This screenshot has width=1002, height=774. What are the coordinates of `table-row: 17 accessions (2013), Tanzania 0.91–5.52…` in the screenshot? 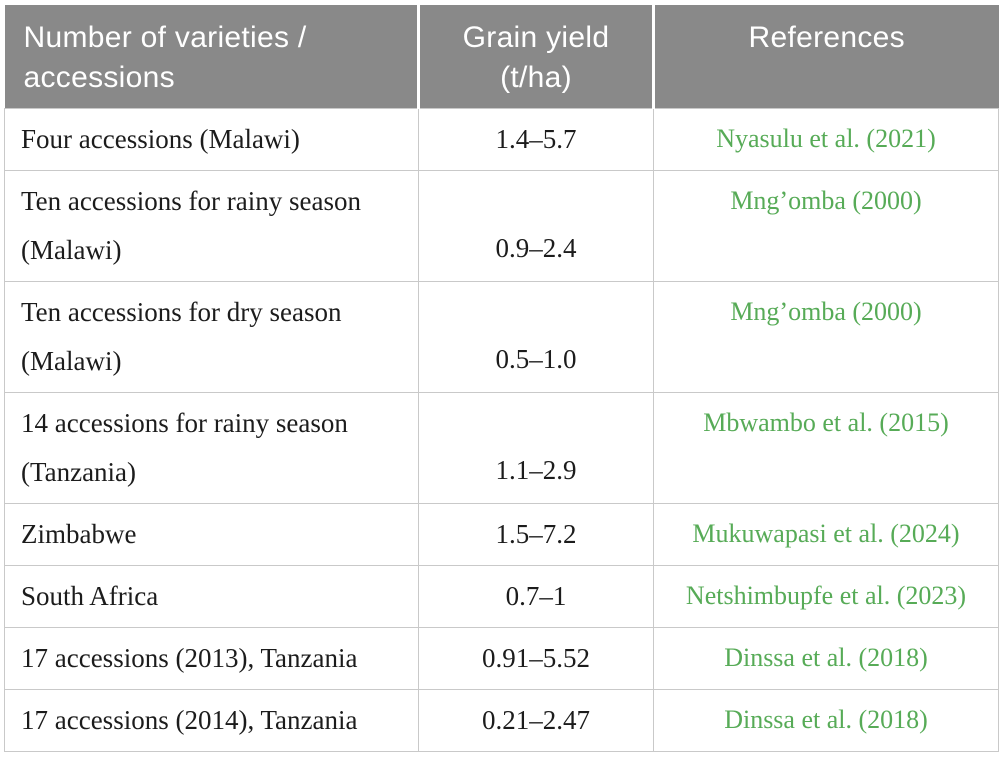 It's located at (501, 658).